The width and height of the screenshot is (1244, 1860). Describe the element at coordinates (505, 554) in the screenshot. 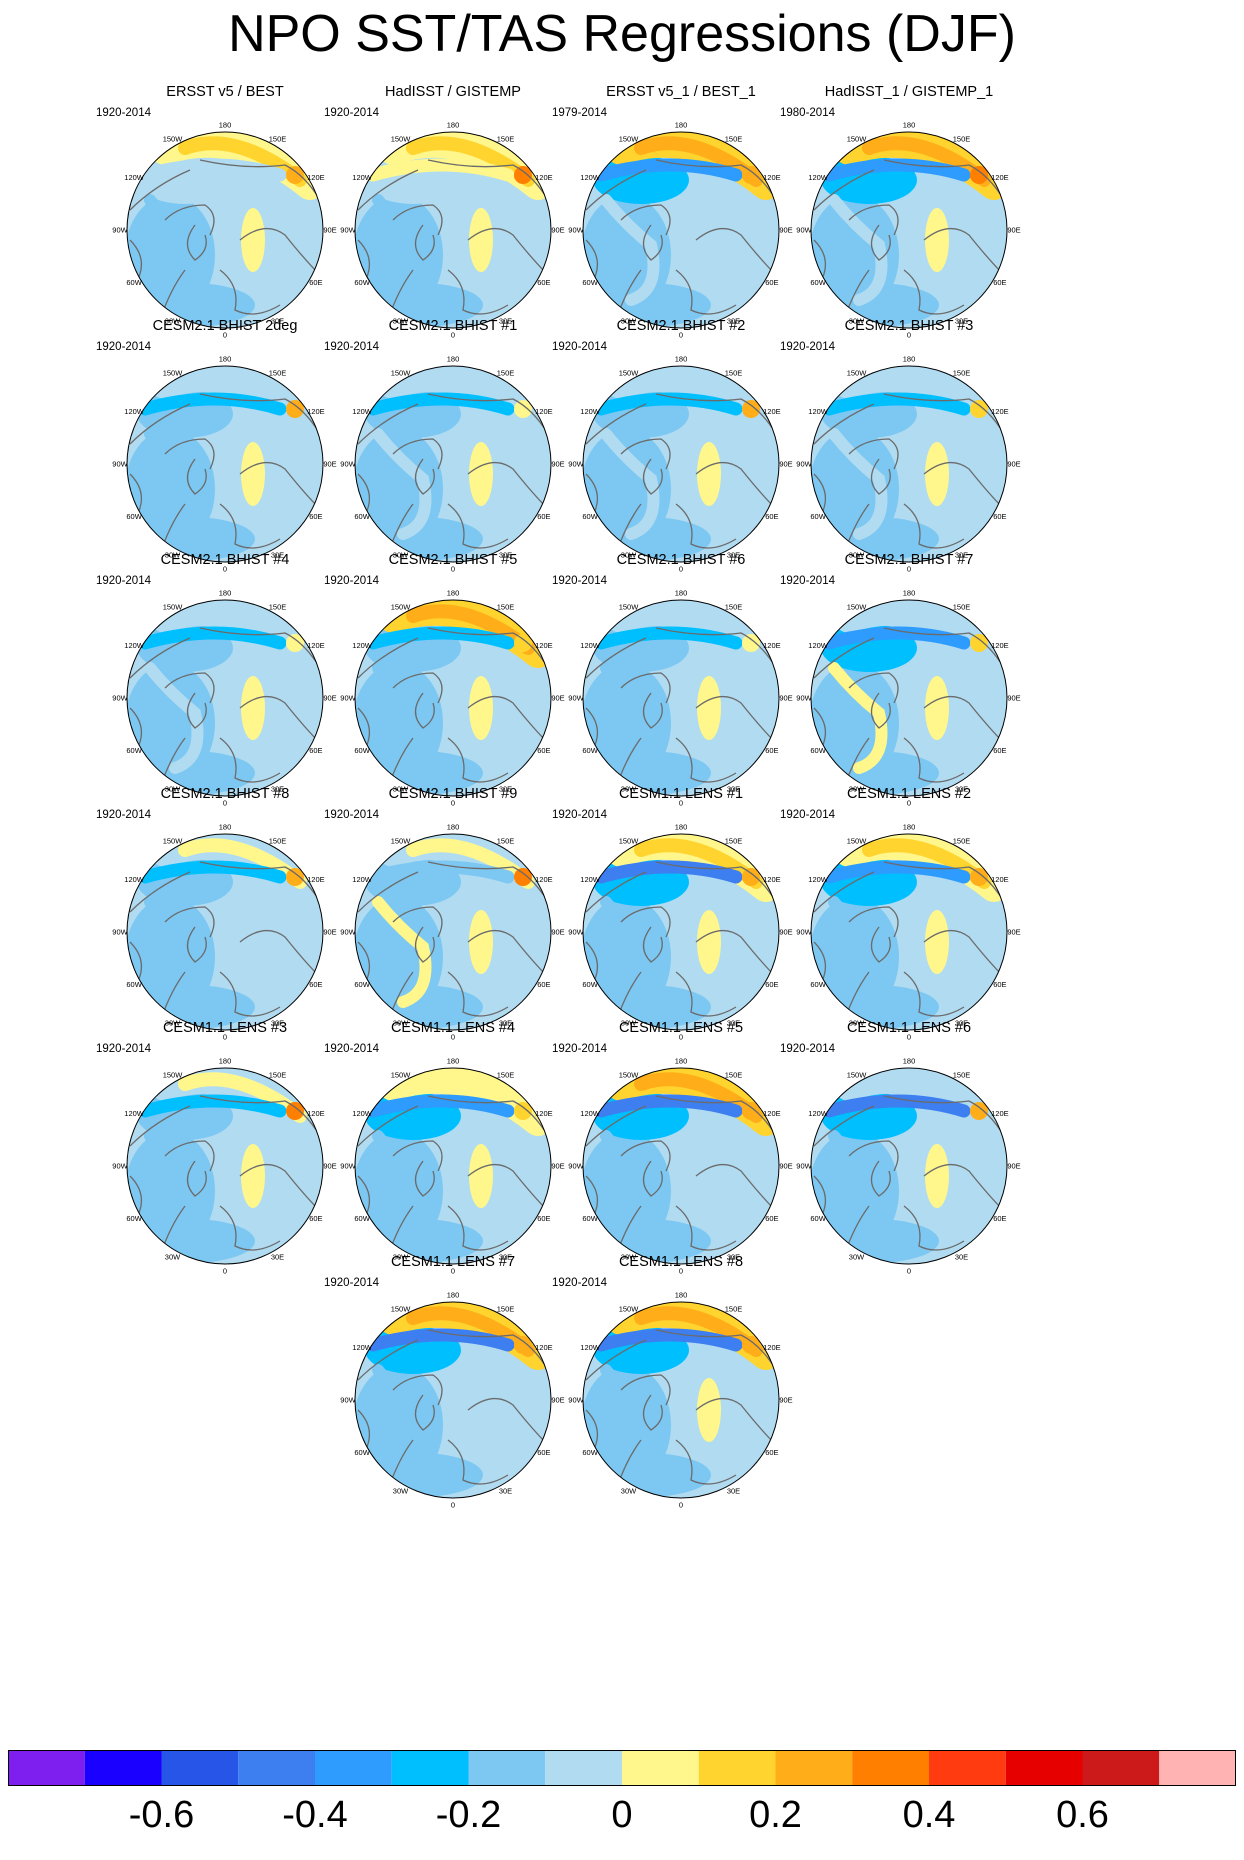

I see `longitude-label: 30E` at that location.